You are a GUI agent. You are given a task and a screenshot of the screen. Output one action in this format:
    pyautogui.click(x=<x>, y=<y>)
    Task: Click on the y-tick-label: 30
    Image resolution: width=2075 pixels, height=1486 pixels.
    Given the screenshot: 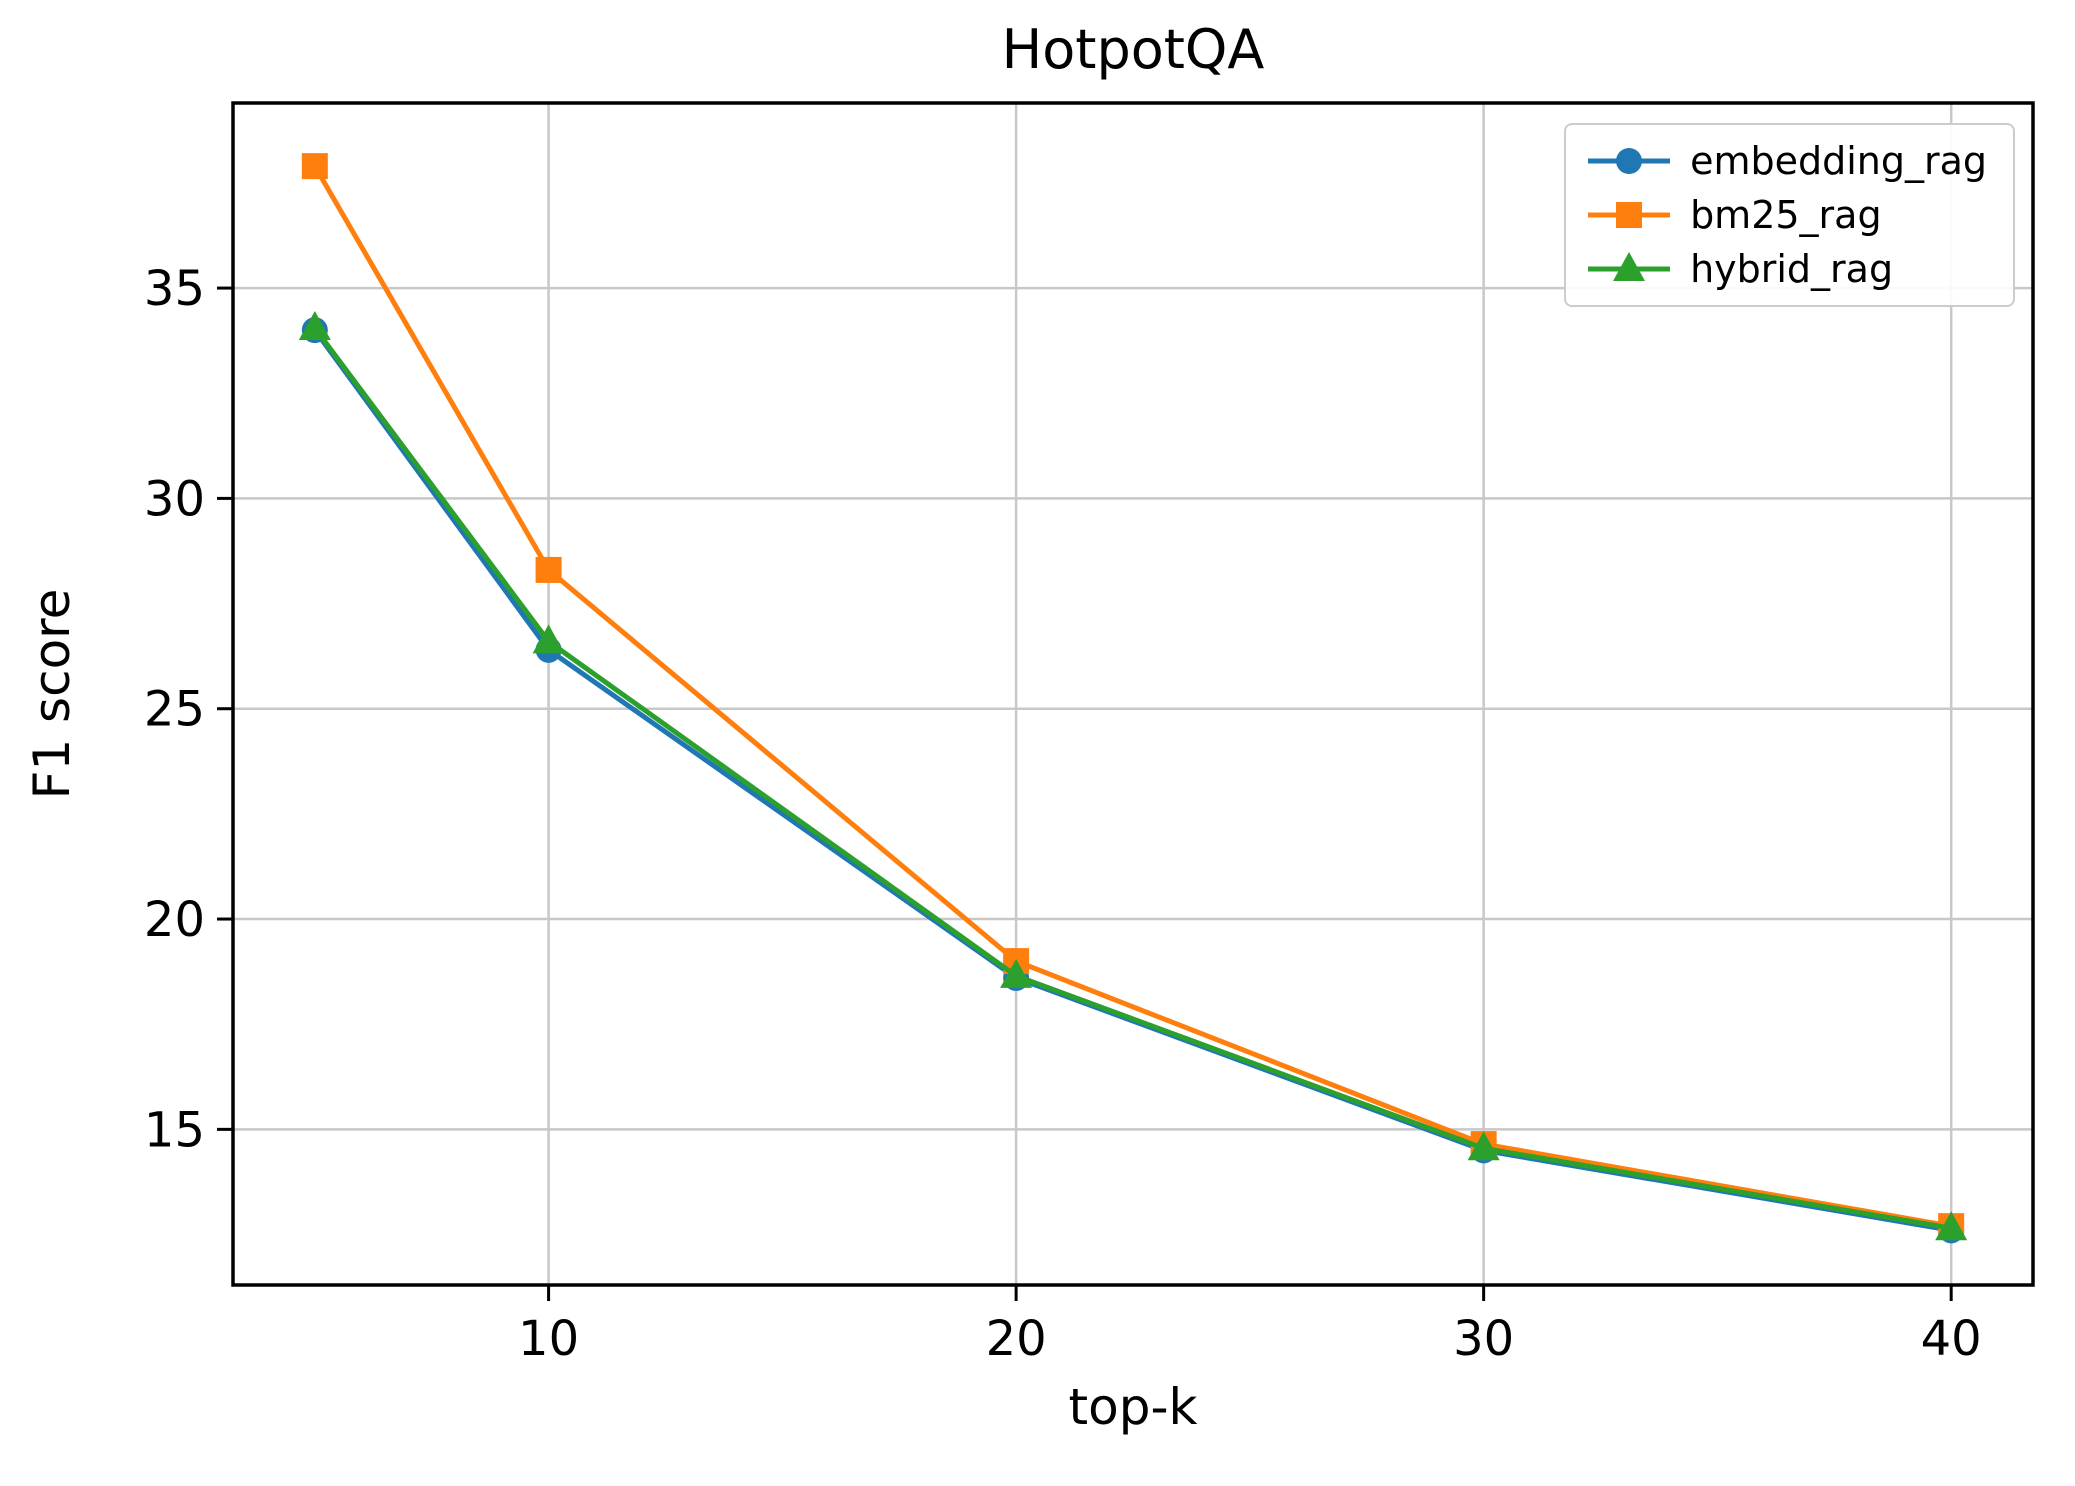 What is the action you would take?
    pyautogui.click(x=174, y=499)
    